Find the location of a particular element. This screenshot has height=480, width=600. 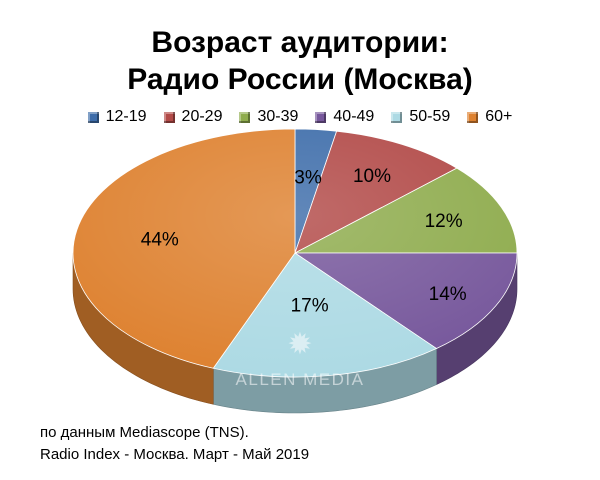

pie-label-50-59: 17% is located at coordinates (310, 305).